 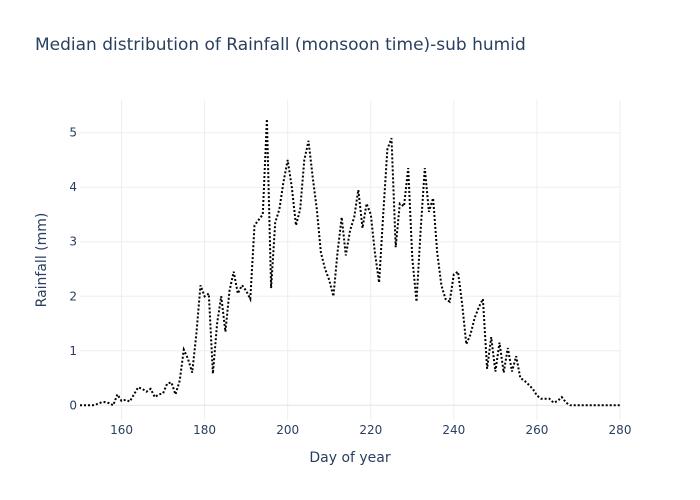 What do you see at coordinates (73, 351) in the screenshot?
I see `y-tick-label: 1` at bounding box center [73, 351].